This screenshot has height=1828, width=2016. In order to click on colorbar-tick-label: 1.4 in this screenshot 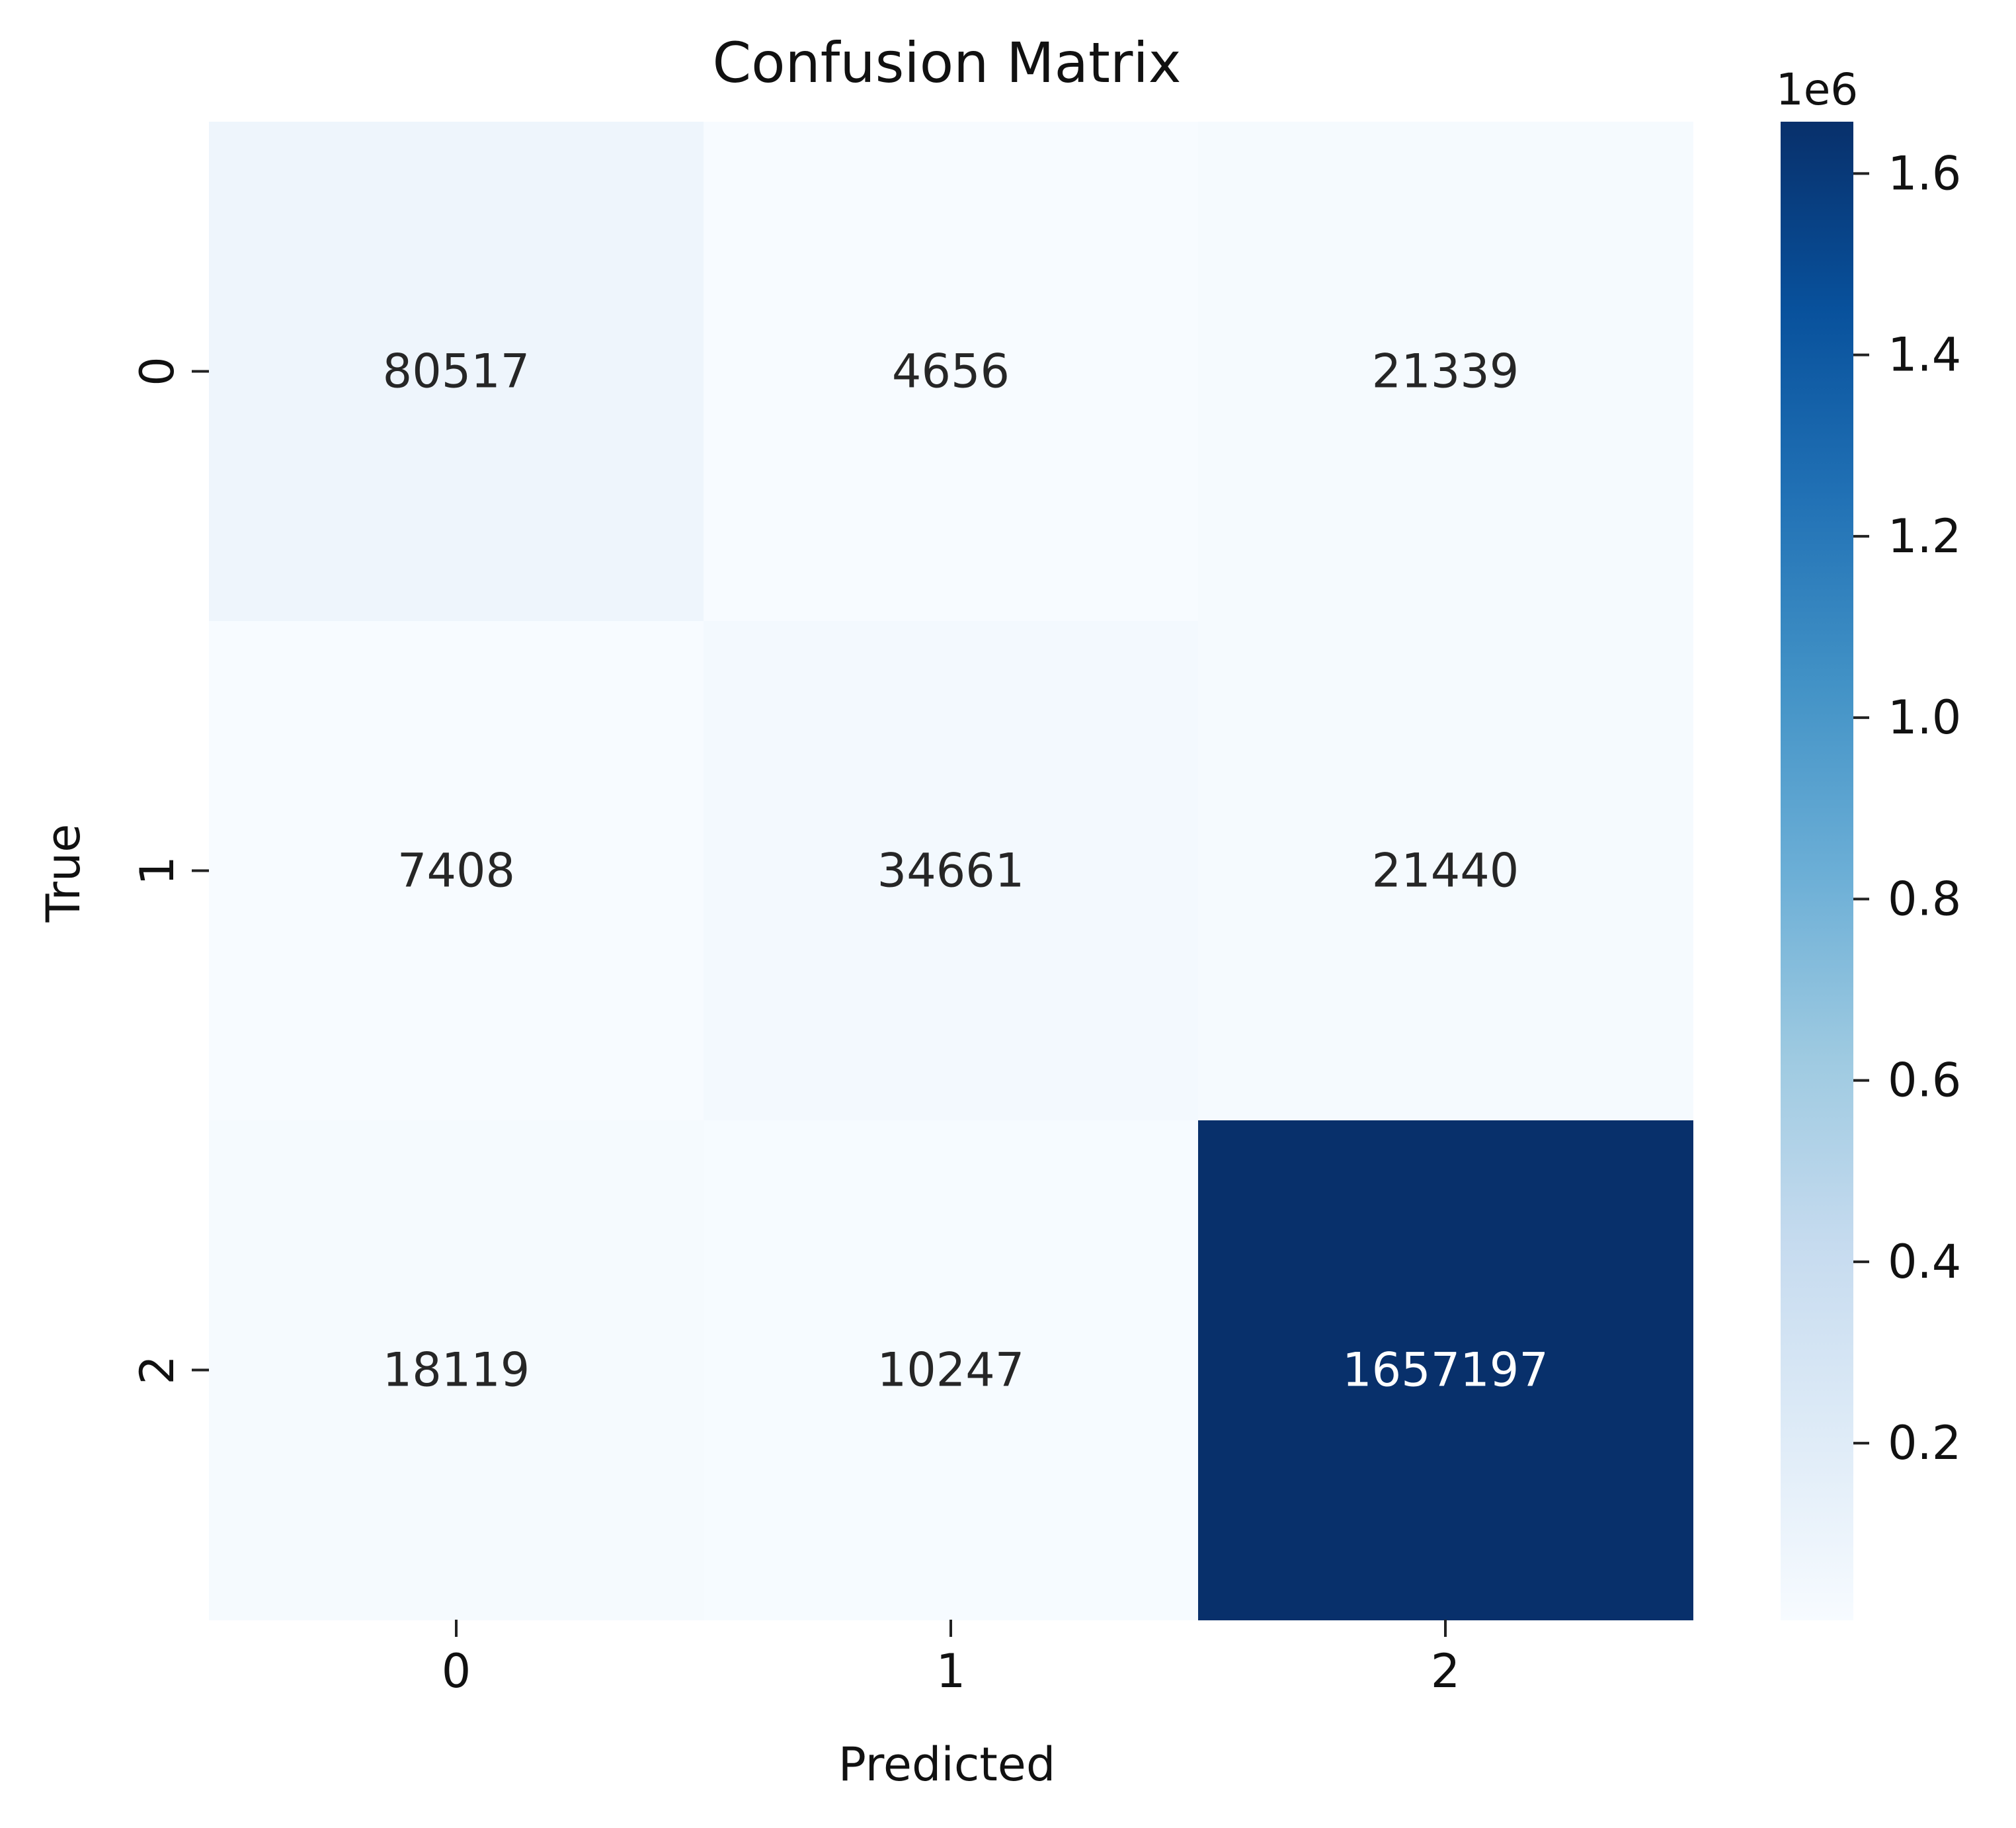, I will do `click(1924, 355)`.